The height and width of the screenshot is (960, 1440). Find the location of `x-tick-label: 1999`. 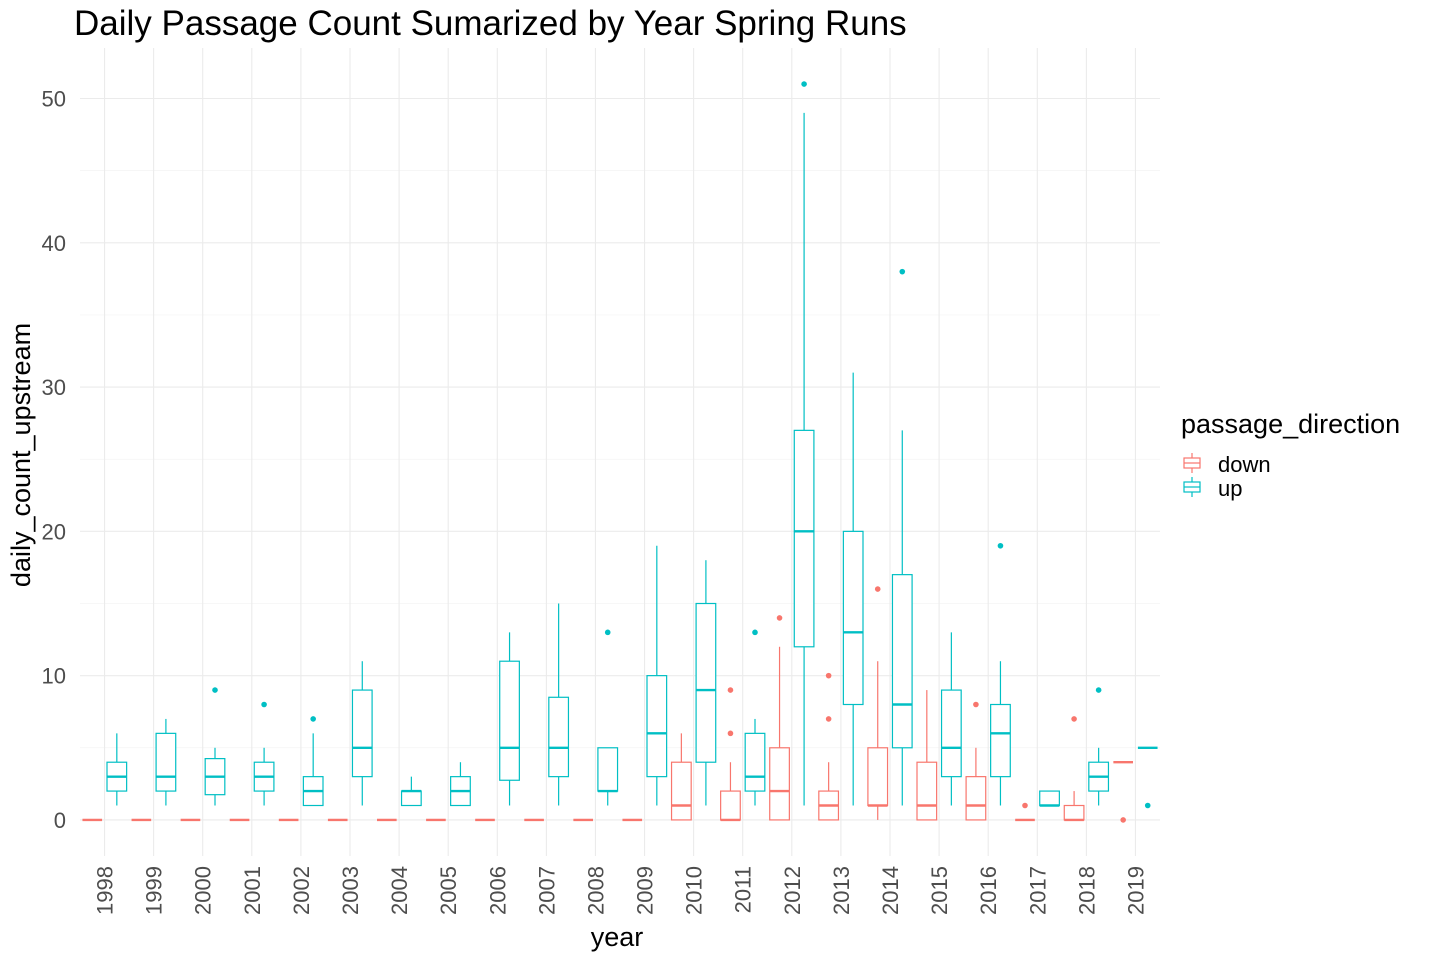

x-tick-label: 1999 is located at coordinates (154, 890).